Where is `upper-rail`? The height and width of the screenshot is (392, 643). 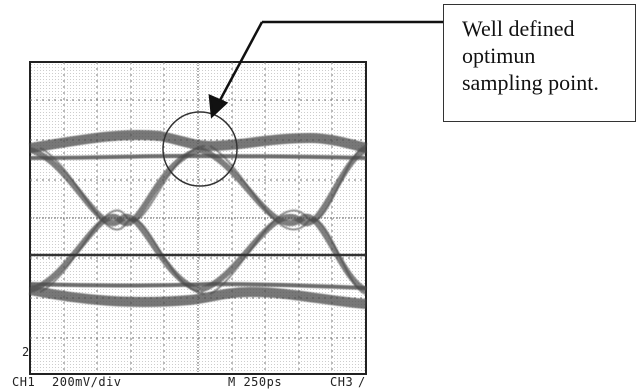
upper-rail is located at coordinates (198, 141).